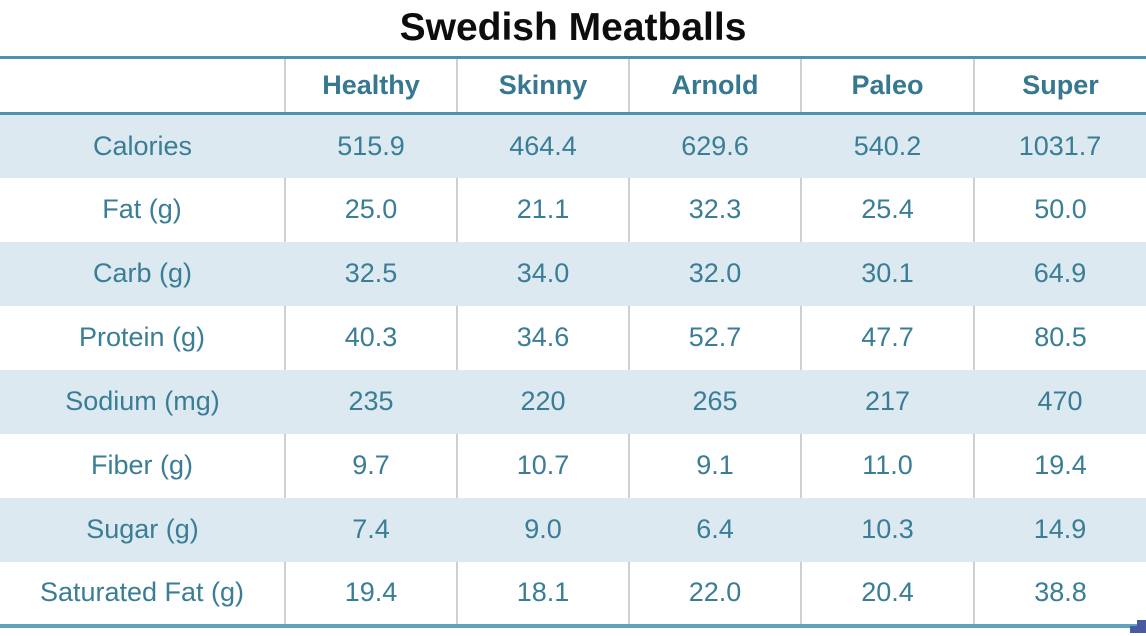 This screenshot has height=636, width=1146. What do you see at coordinates (888, 593) in the screenshot?
I see `value-cell: 20.4` at bounding box center [888, 593].